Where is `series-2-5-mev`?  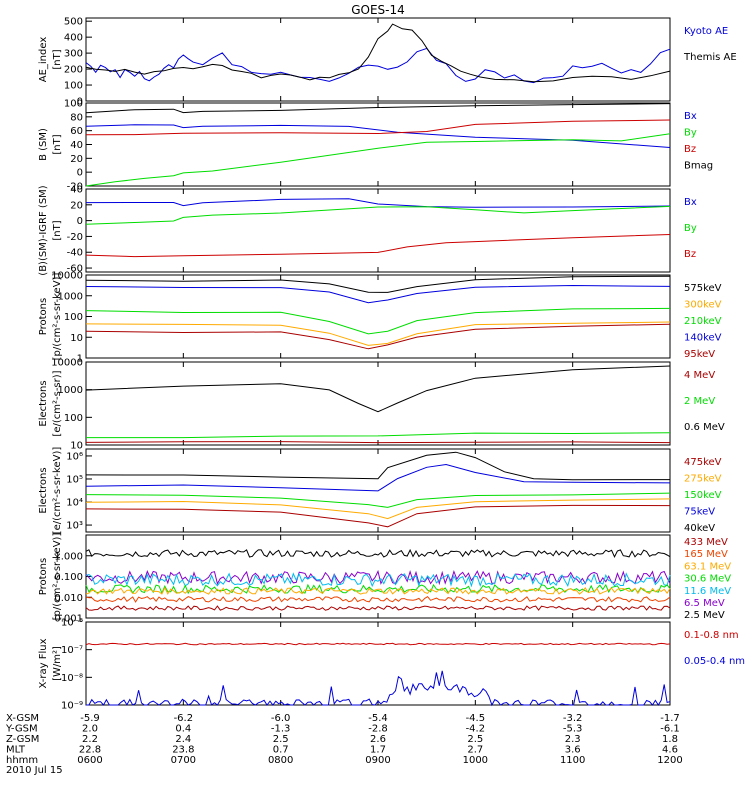 series-2-5-mev is located at coordinates (378, 553).